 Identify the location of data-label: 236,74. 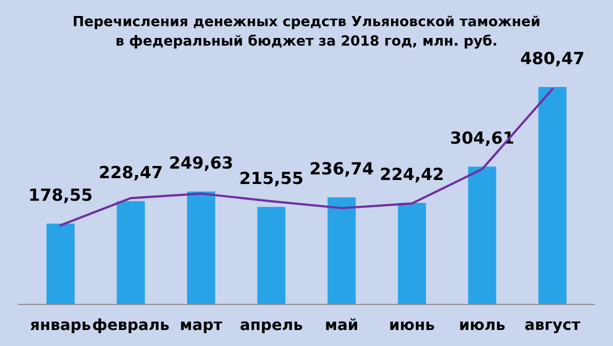
(342, 169).